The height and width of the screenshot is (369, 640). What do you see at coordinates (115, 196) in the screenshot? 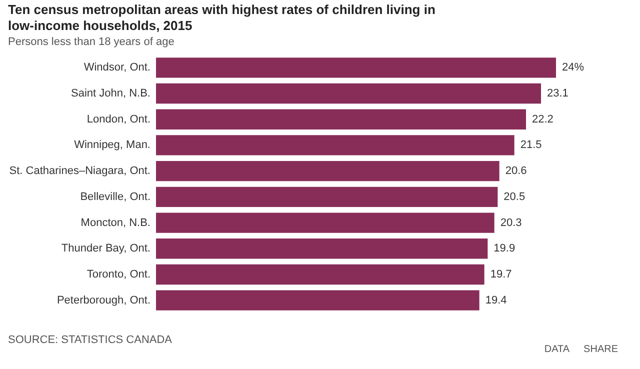
I see `y-tick-label: Belleville, Ont.` at bounding box center [115, 196].